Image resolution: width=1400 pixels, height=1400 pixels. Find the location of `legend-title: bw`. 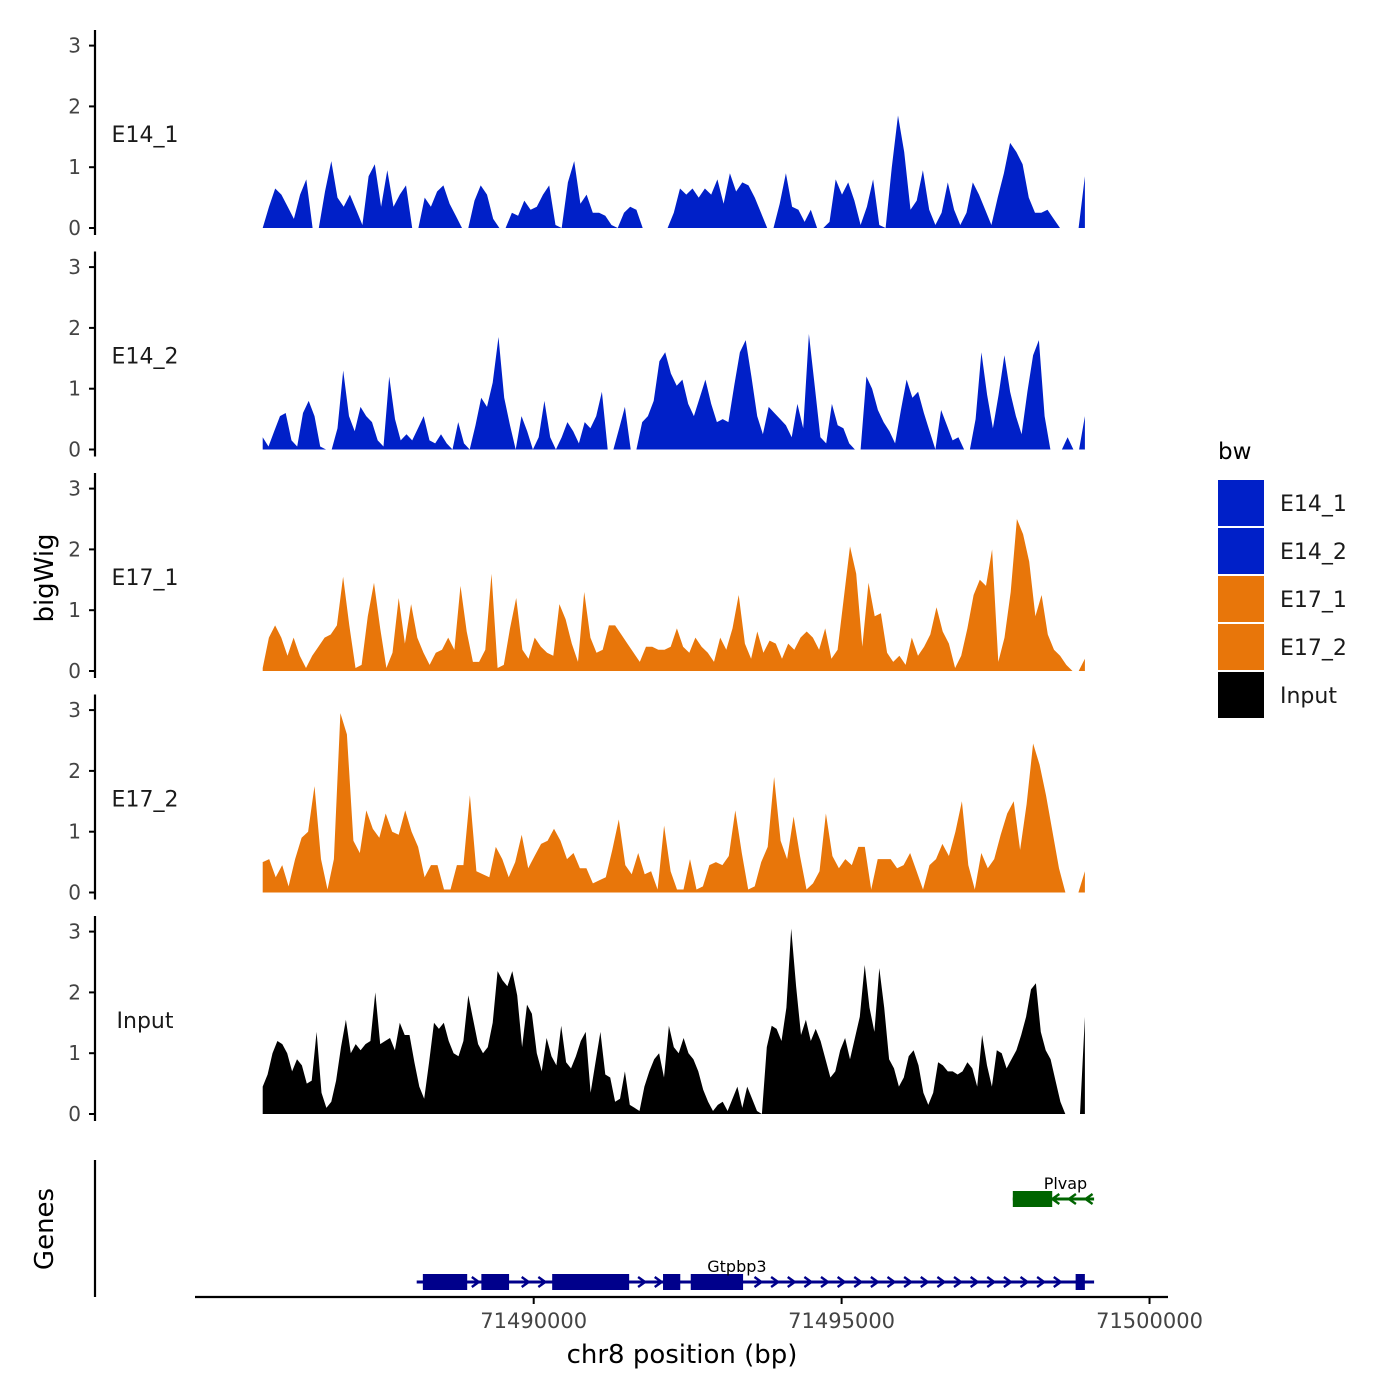

legend-title: bw is located at coordinates (1234, 452).